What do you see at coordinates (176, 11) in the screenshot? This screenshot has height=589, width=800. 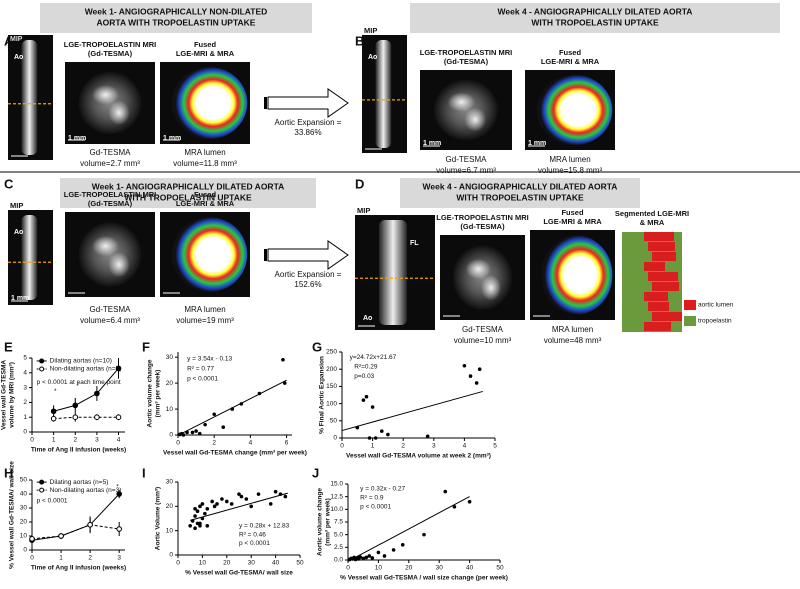 I see `panel-header: Week 1- ANGIOGRAPHICALLY NON-DILATED` at bounding box center [176, 11].